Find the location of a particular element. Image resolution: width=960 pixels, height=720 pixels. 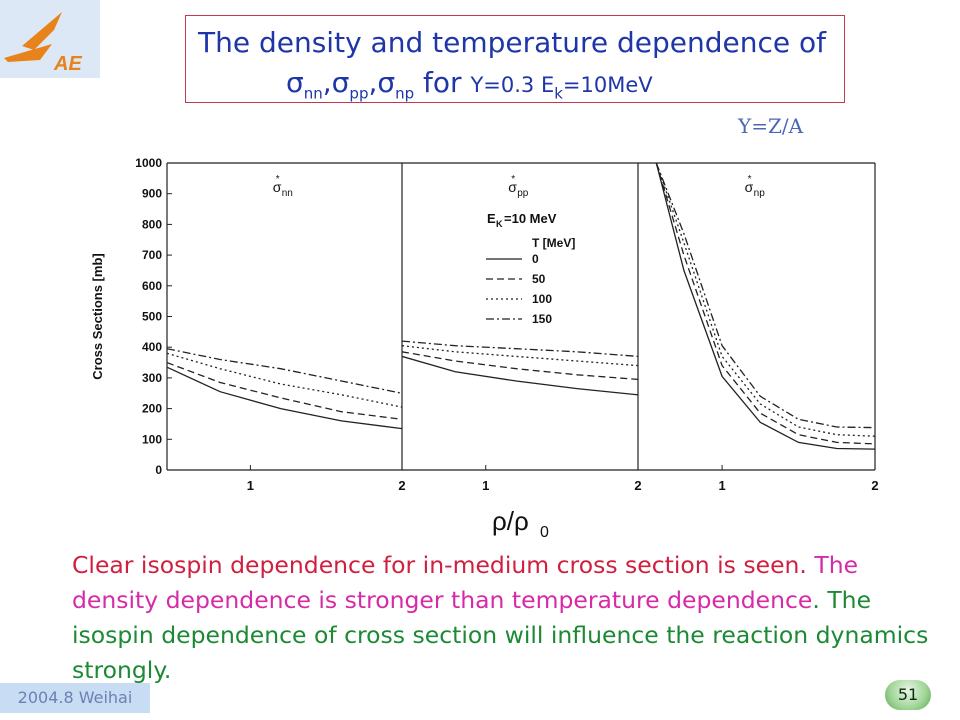

y-tick-label: 1000 is located at coordinates (148, 163).